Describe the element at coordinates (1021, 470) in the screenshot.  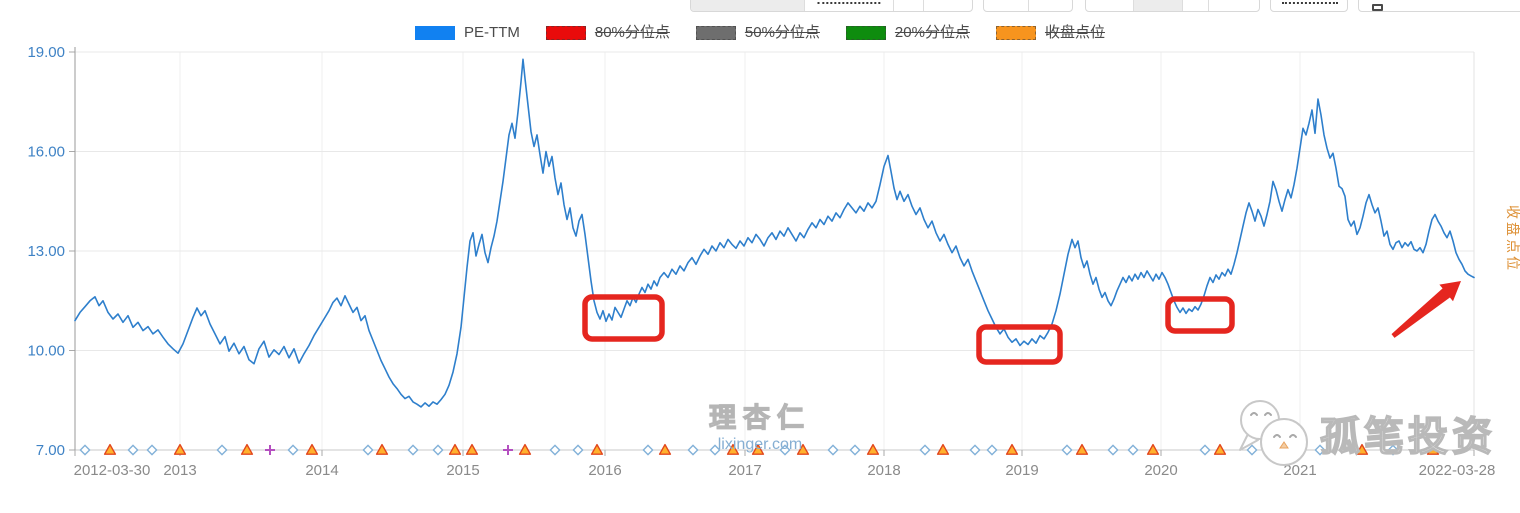
I see `svg-text: 2019` at that location.